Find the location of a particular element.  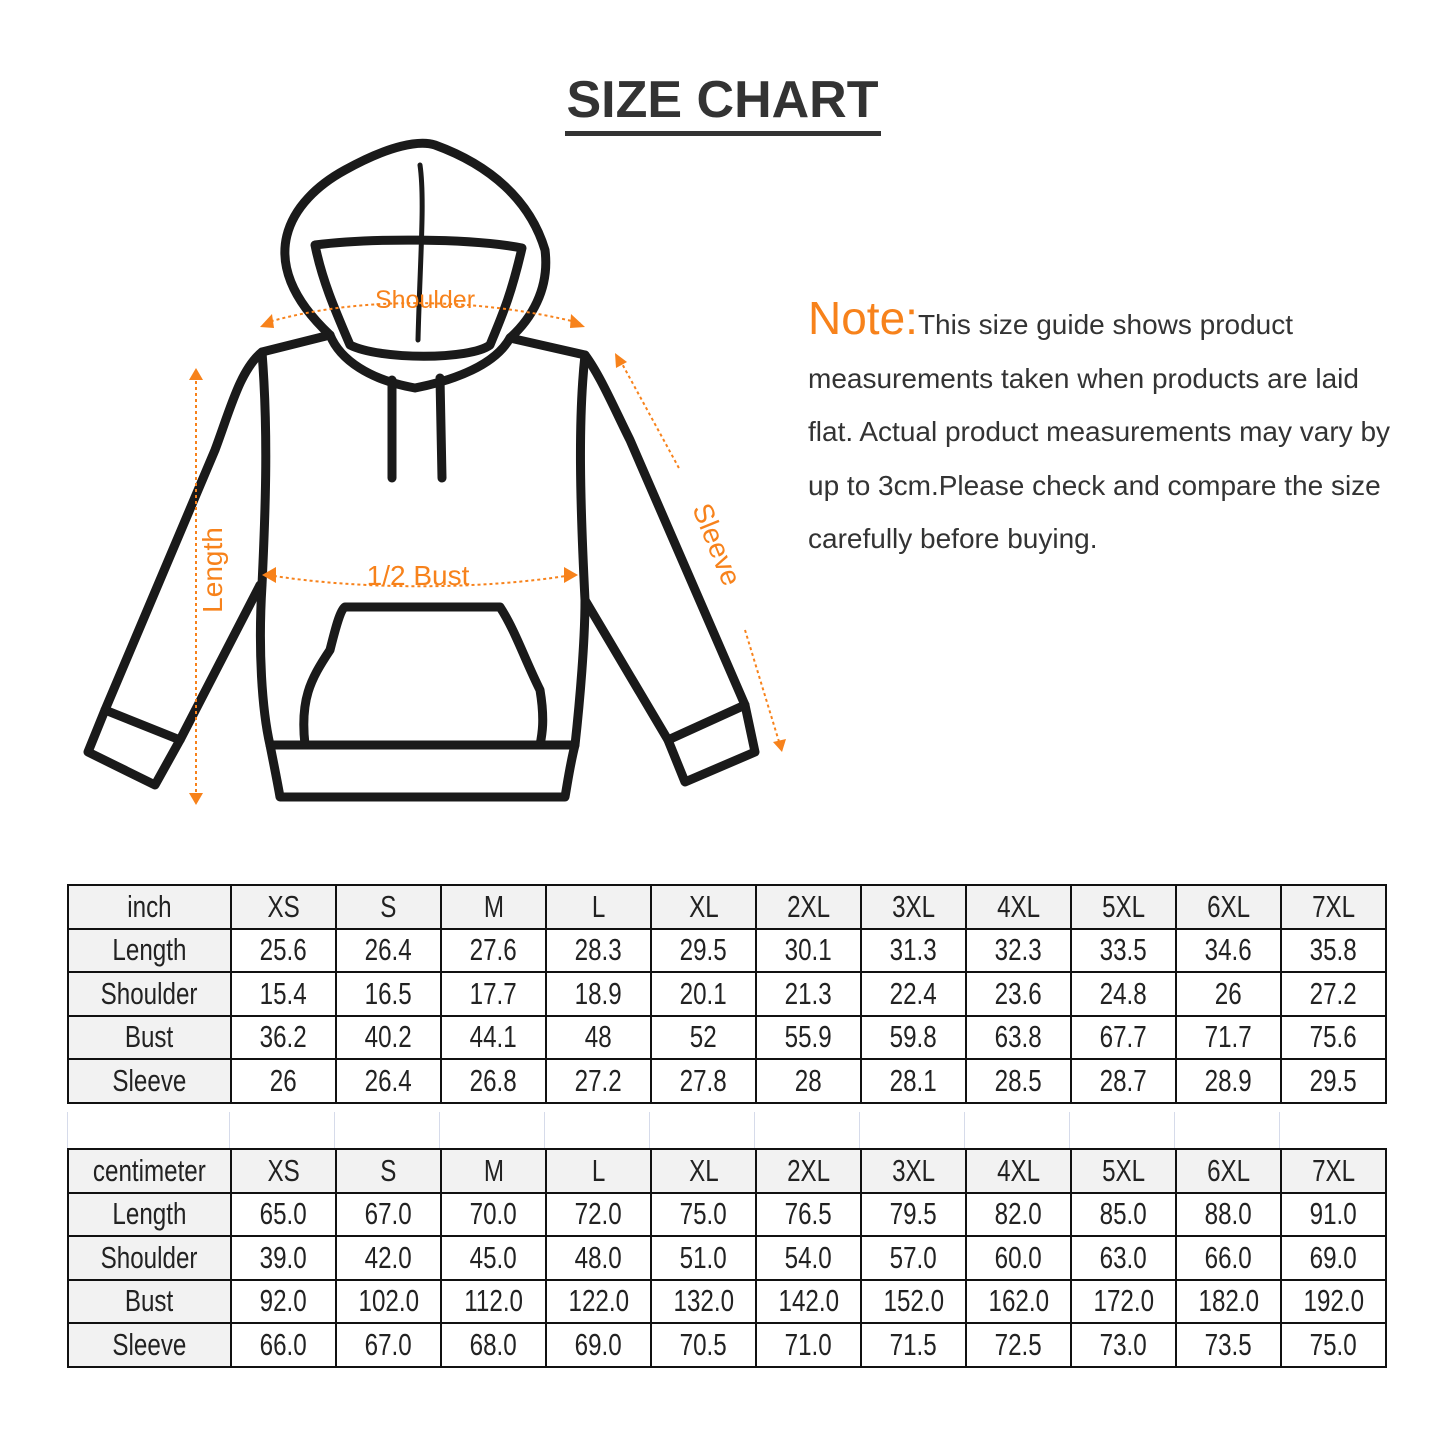

value-cell: 26.4 is located at coordinates (388, 1081).